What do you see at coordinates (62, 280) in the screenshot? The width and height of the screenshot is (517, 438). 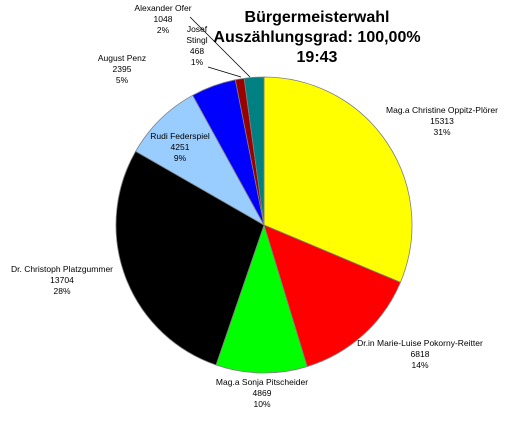 I see `slice-label-dr-christoph-platzgummer: Dr. Christoph Platzgummer 13704 28%` at bounding box center [62, 280].